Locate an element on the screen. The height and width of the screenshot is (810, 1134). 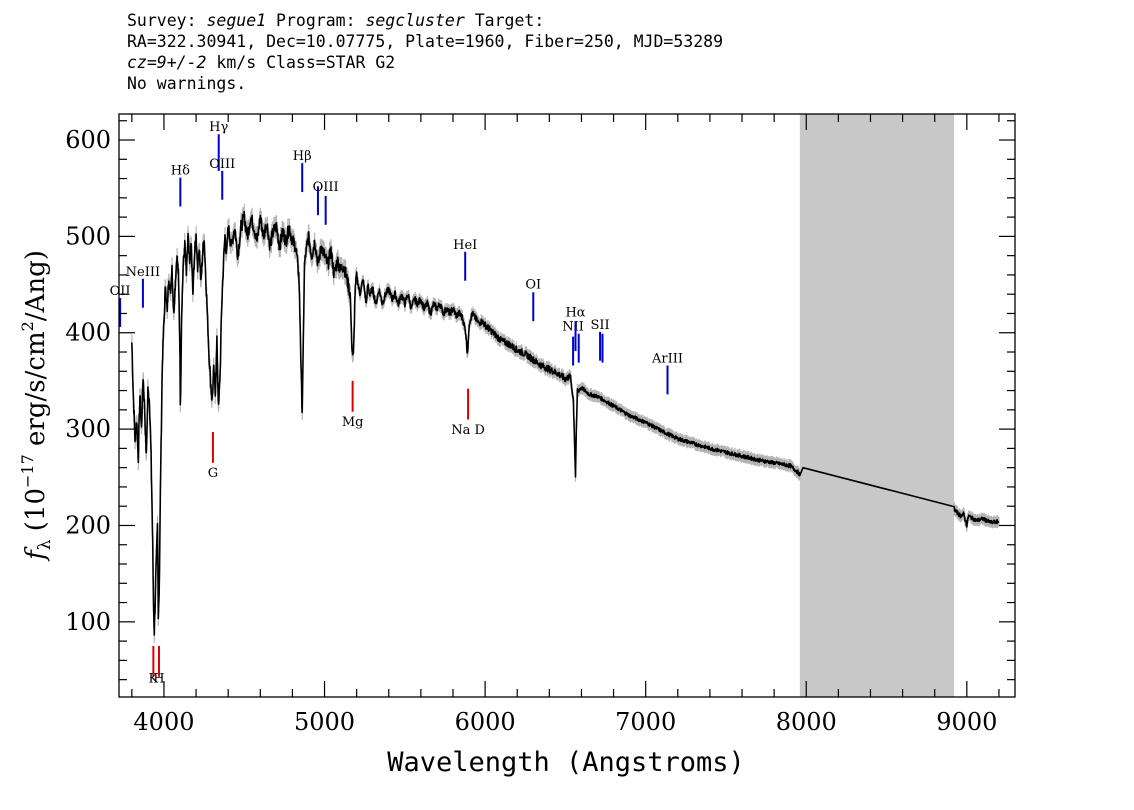
x-tick-label: 6000 is located at coordinates (485, 722).